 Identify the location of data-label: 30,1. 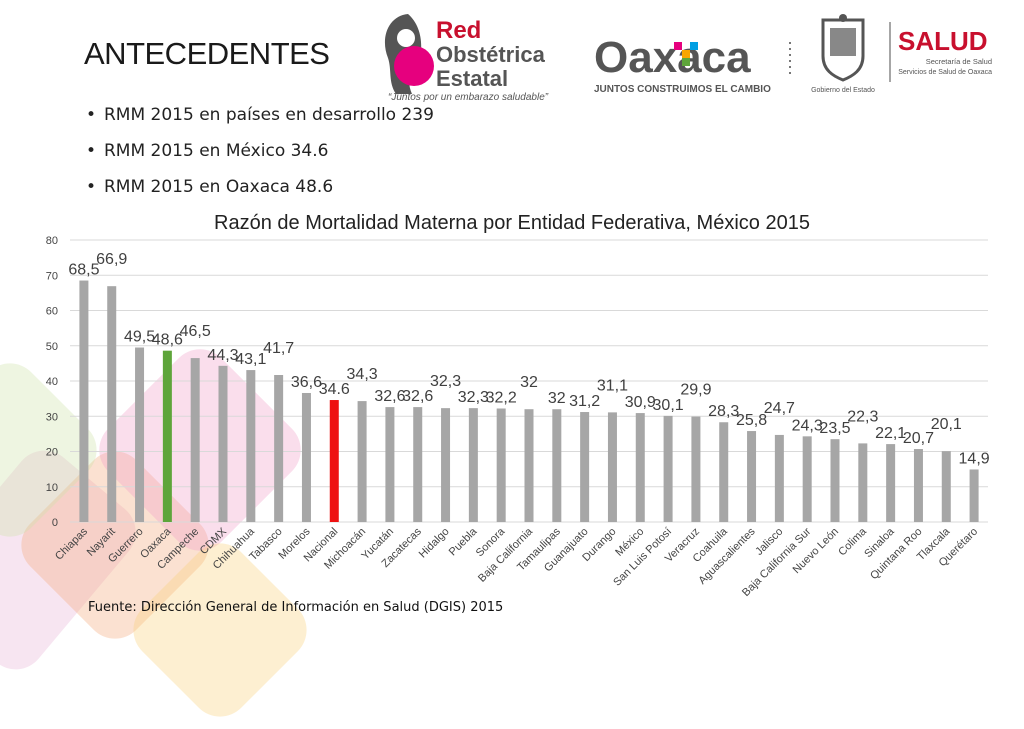
(668, 405).